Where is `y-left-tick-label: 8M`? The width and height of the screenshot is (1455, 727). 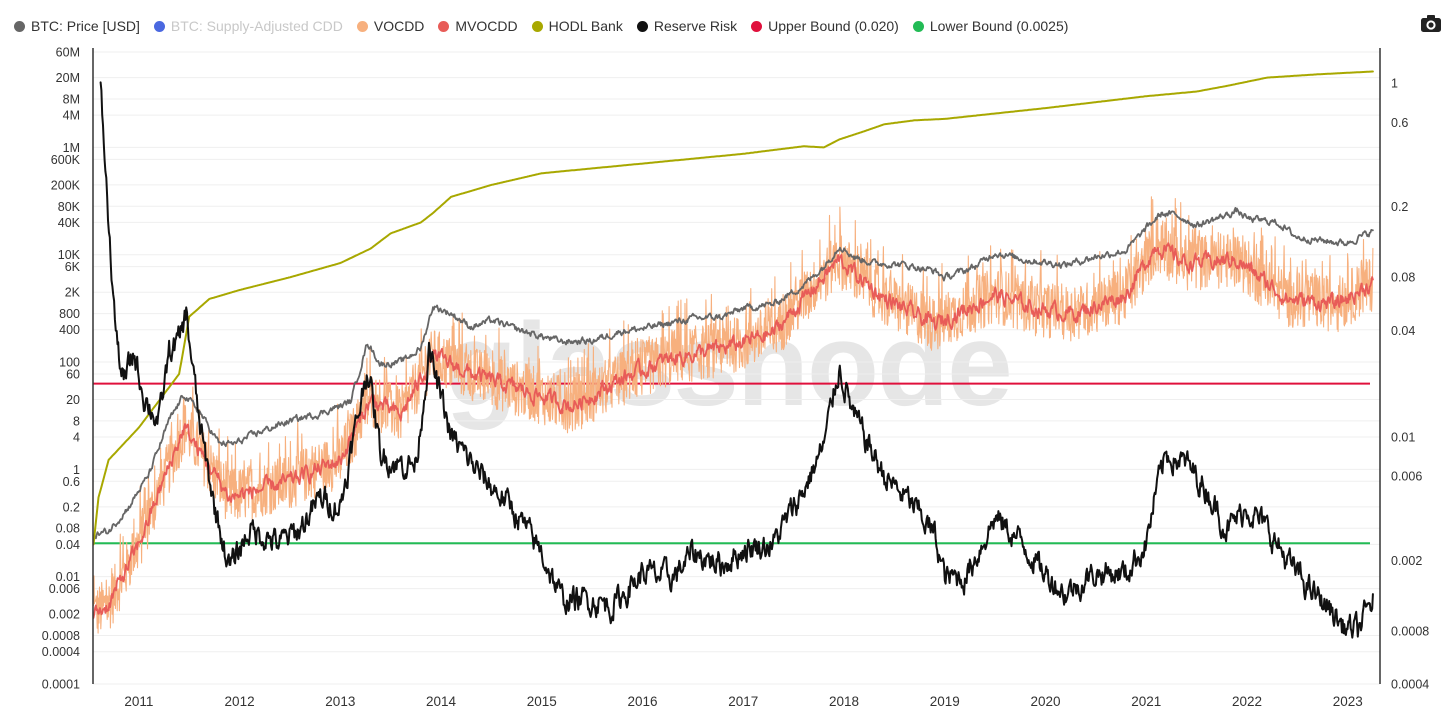 y-left-tick-label: 8M is located at coordinates (71, 99).